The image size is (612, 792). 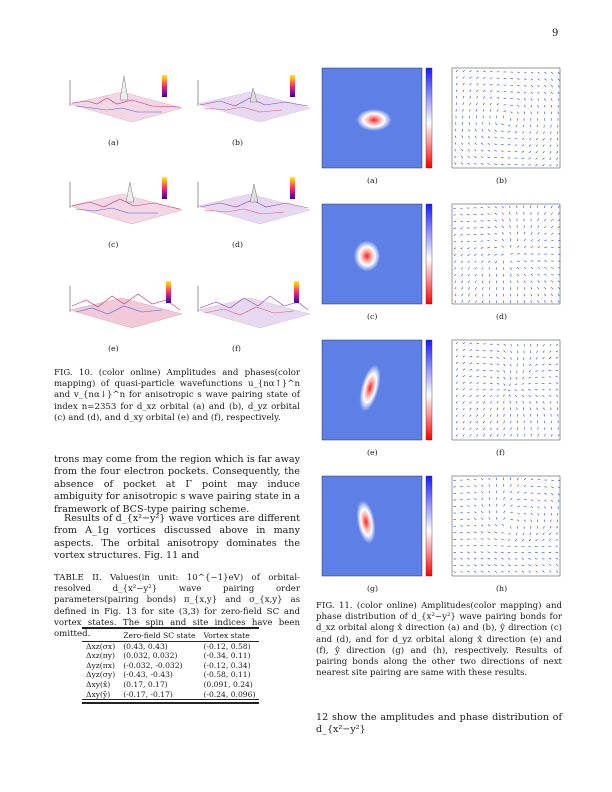 What do you see at coordinates (372, 316) in the screenshot?
I see `fig11-label: (c)` at bounding box center [372, 316].